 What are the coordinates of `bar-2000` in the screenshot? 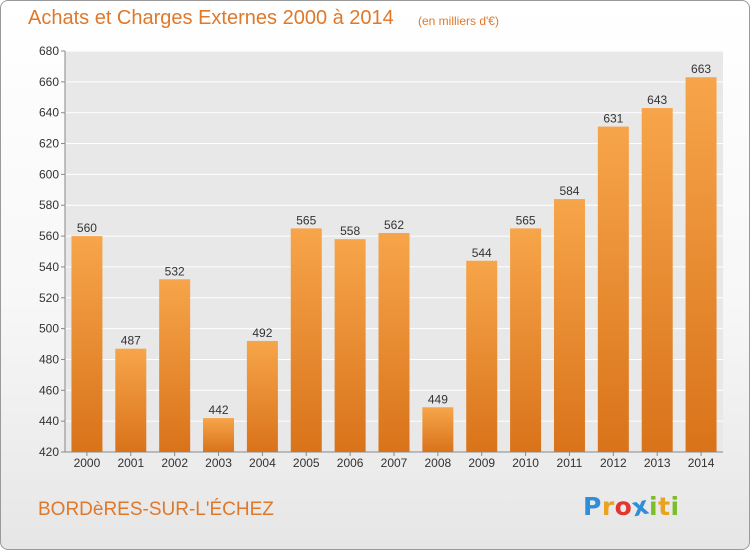 It's located at (87, 344).